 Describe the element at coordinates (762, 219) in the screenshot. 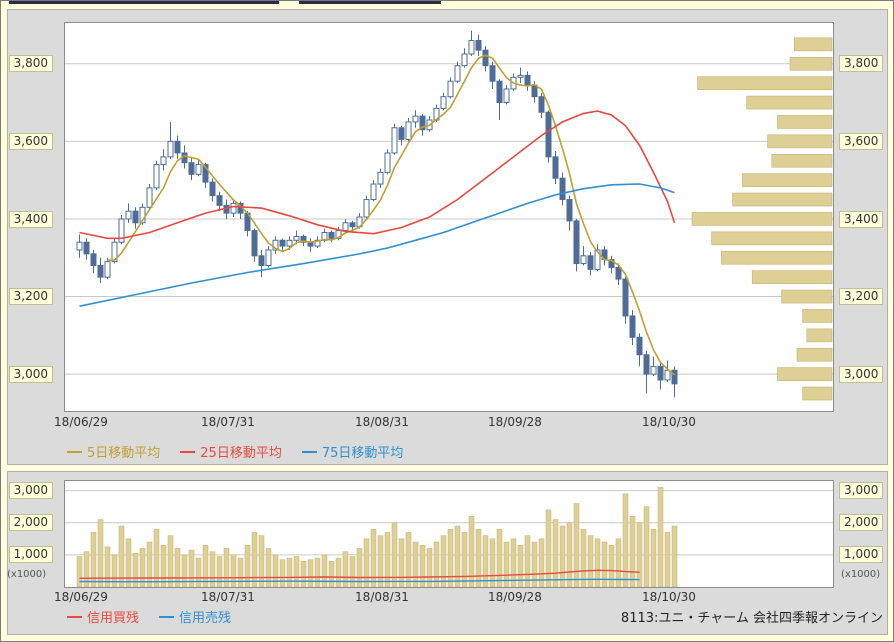

I see `price-histogram-bars` at that location.